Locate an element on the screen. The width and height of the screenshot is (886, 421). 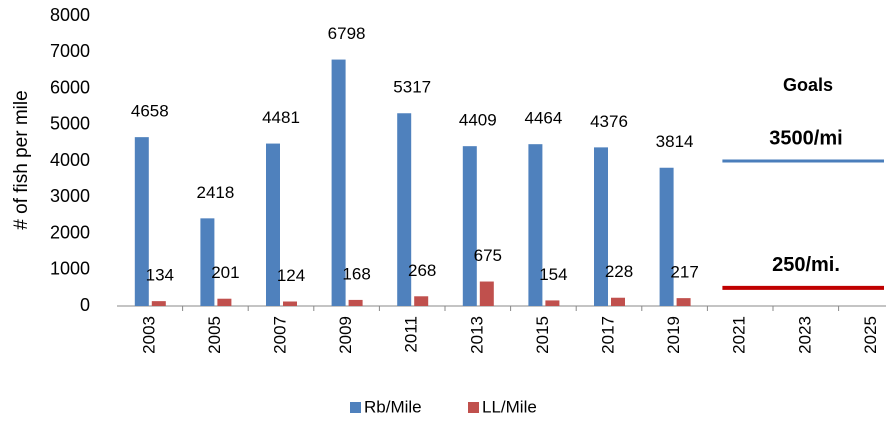
y-tick-label: 0 is located at coordinates (85, 305).